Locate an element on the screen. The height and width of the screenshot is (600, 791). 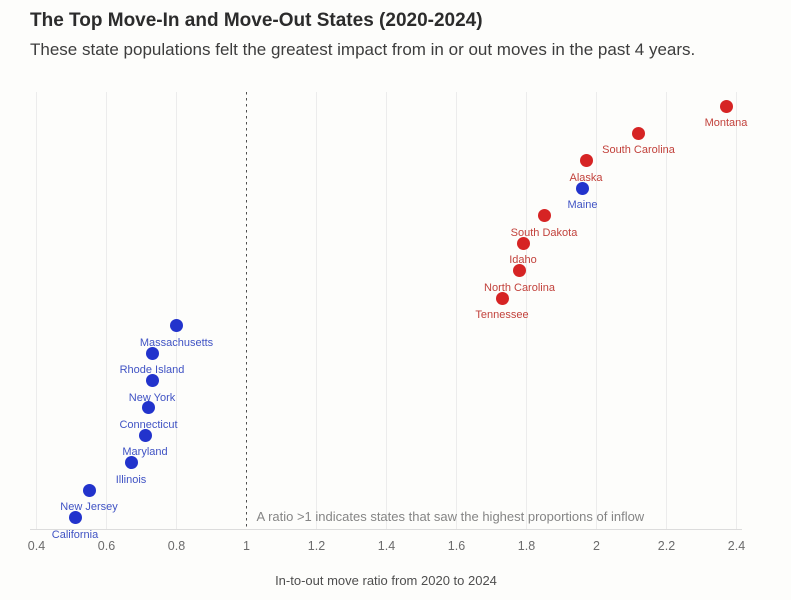
point-label-new-york: New York is located at coordinates (152, 397).